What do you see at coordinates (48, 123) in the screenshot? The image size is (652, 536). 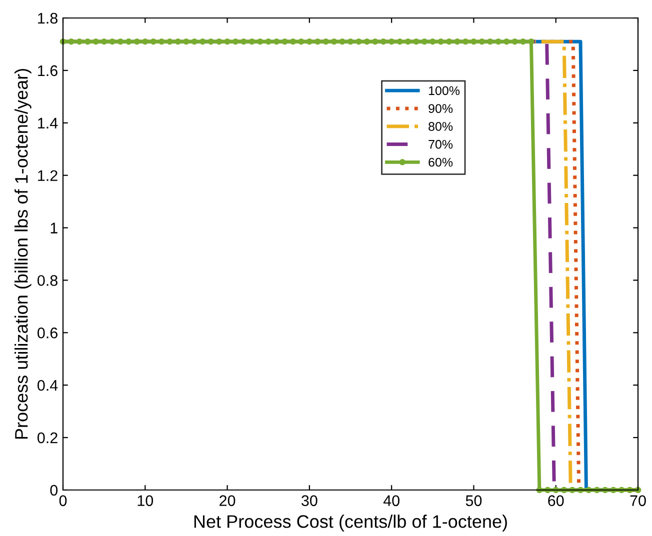 I see `y-tick-label: 1.4` at bounding box center [48, 123].